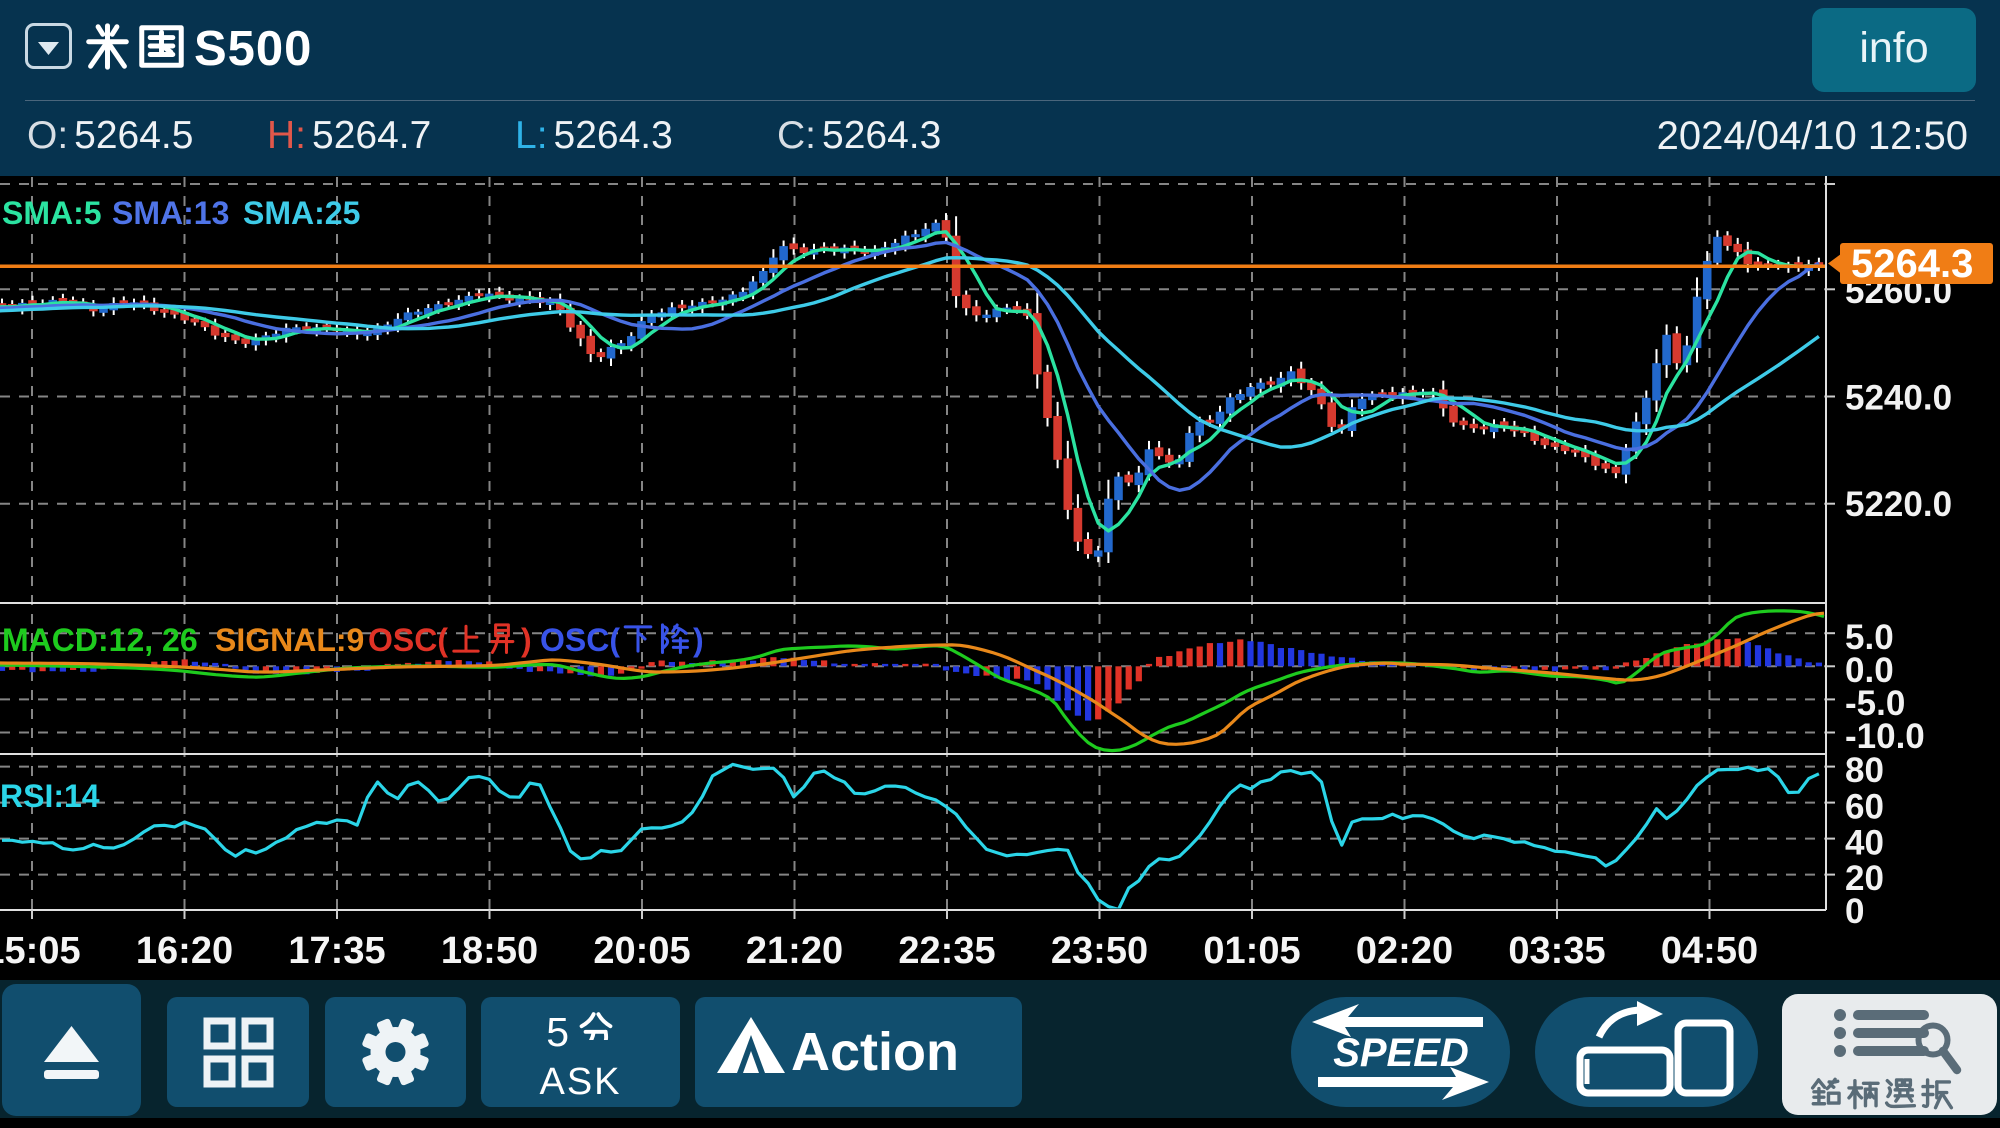  What do you see at coordinates (1869, 637) in the screenshot?
I see `svg-text: 5.0` at bounding box center [1869, 637].